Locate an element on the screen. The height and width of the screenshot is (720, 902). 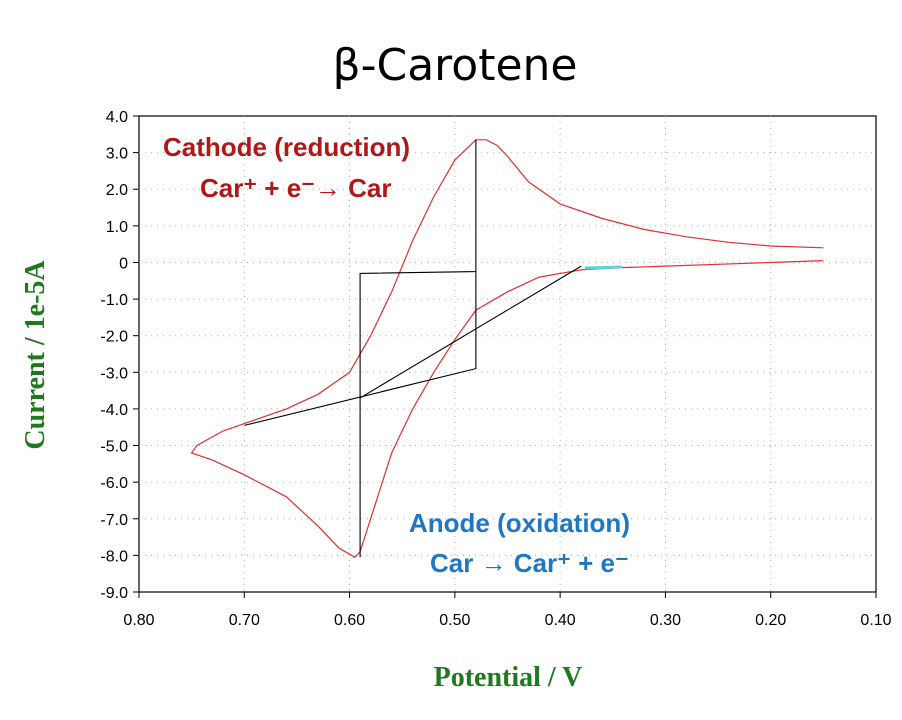
y-tick-label: 4.0 is located at coordinates (117, 117).